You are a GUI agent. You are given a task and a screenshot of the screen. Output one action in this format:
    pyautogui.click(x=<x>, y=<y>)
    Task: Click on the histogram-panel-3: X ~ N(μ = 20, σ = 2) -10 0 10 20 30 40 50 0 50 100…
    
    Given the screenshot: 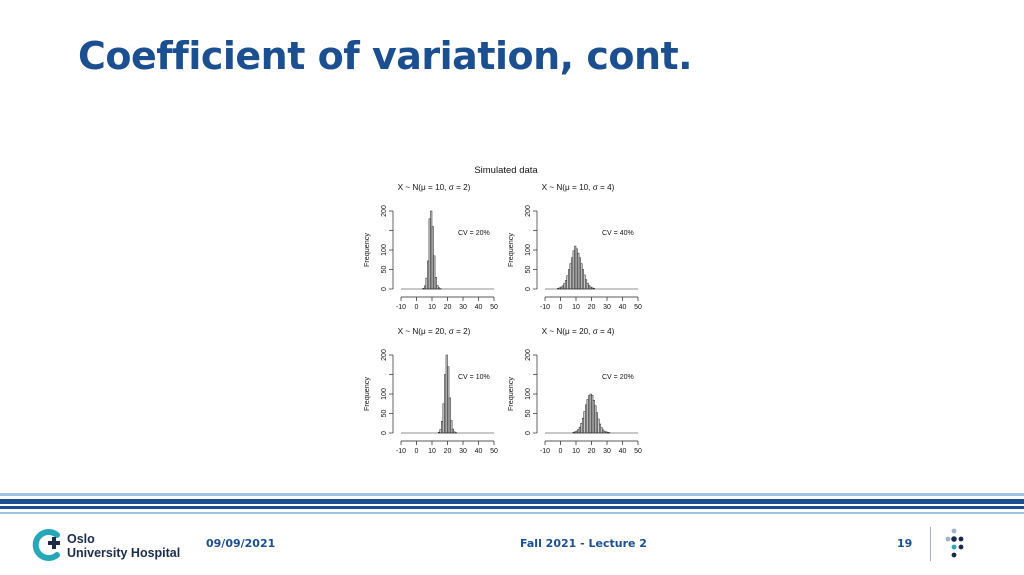 What is the action you would take?
    pyautogui.click(x=430, y=391)
    